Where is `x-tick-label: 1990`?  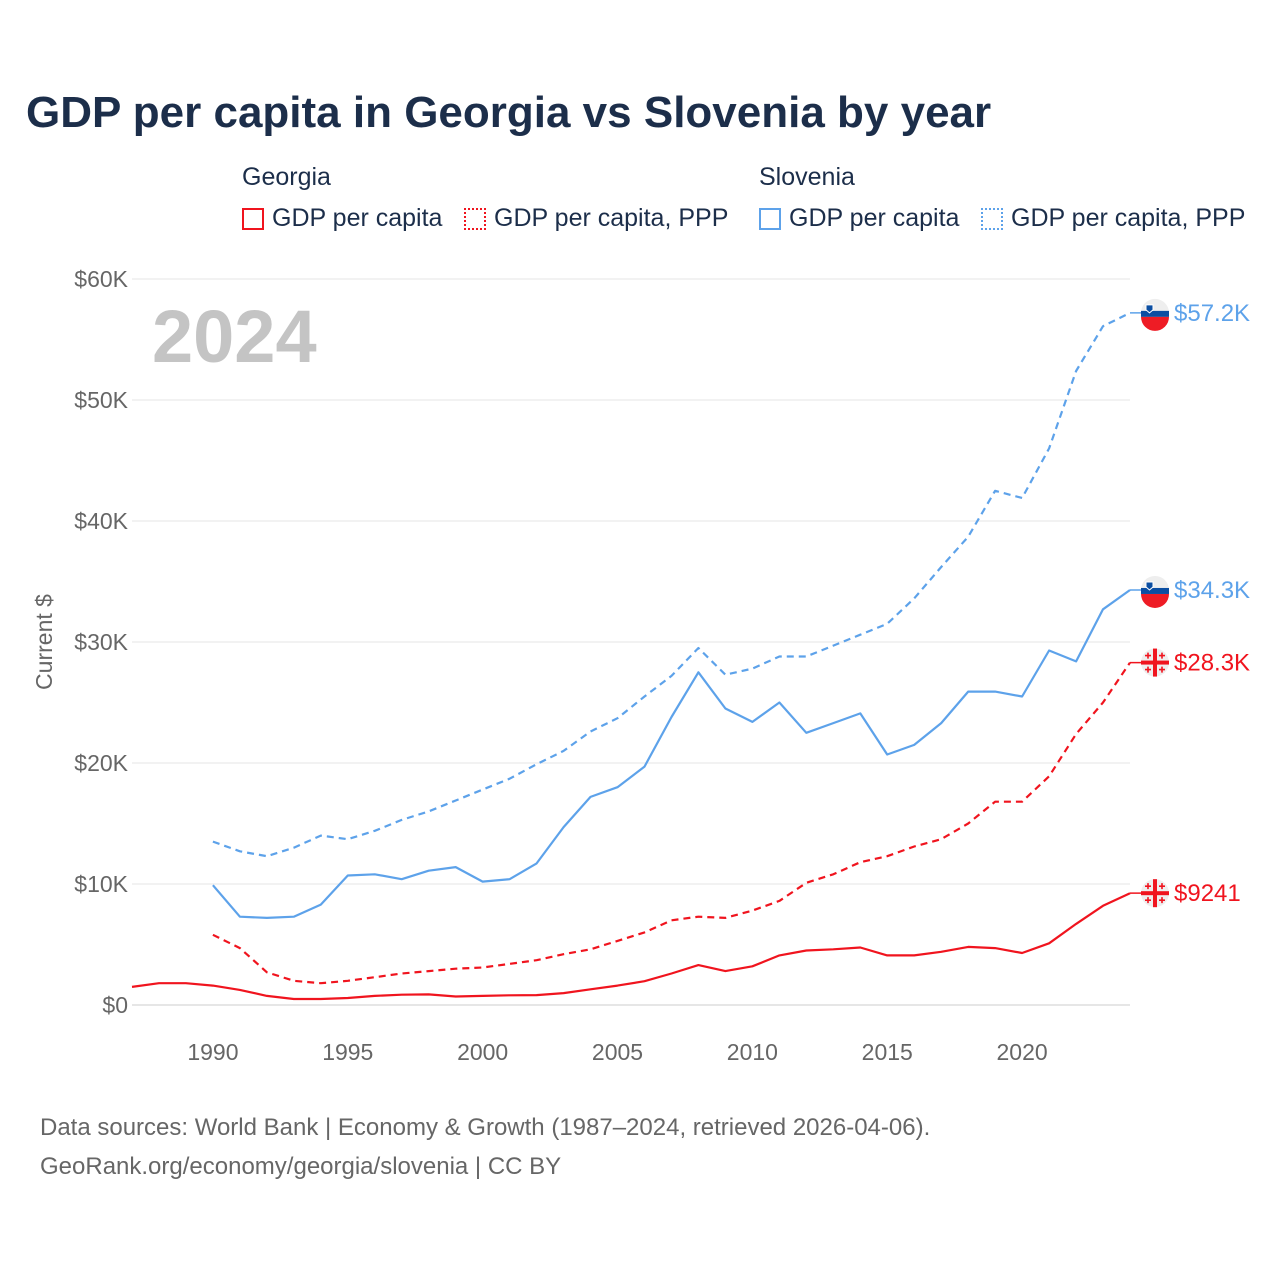 x-tick-label: 1990 is located at coordinates (212, 1052).